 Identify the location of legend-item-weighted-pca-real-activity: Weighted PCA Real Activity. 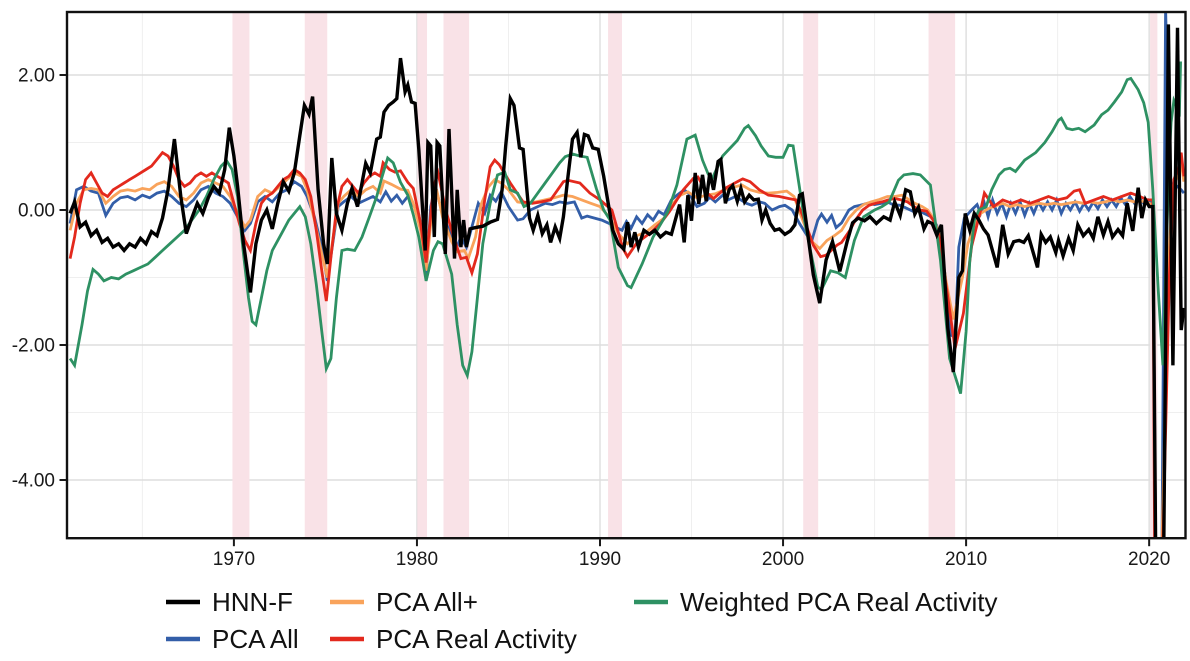
(815, 602).